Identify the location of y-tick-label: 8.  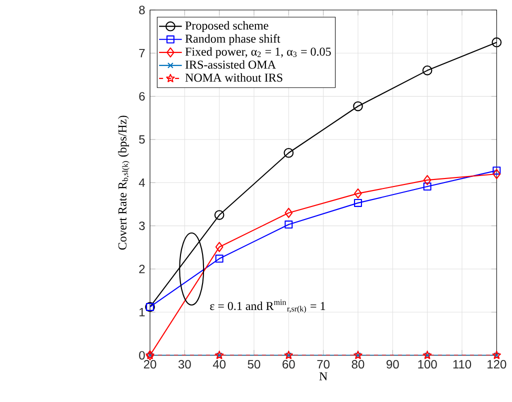
(142, 10).